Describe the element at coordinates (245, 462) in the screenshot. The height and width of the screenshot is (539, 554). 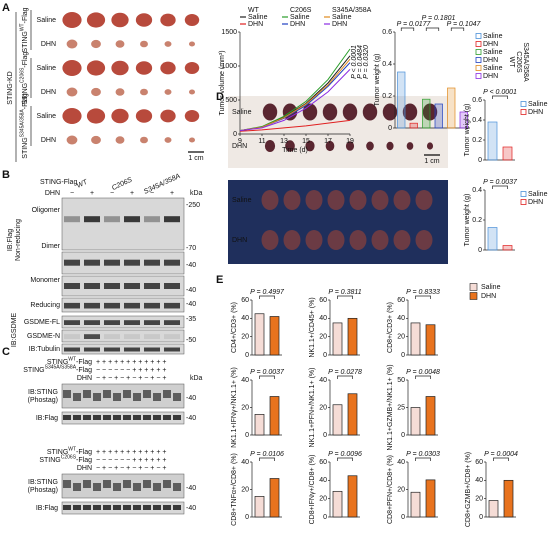
I see `y-tick-label: 40` at that location.